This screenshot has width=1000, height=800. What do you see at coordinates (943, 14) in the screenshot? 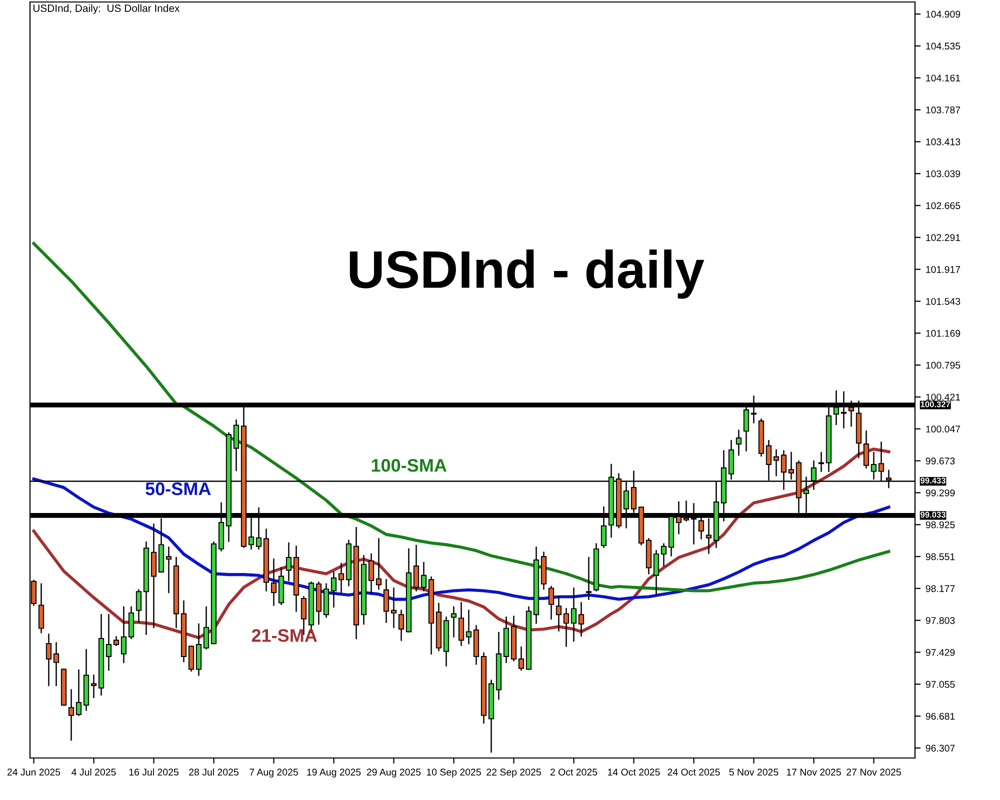
I see `y-tick-label: 104.909` at bounding box center [943, 14].